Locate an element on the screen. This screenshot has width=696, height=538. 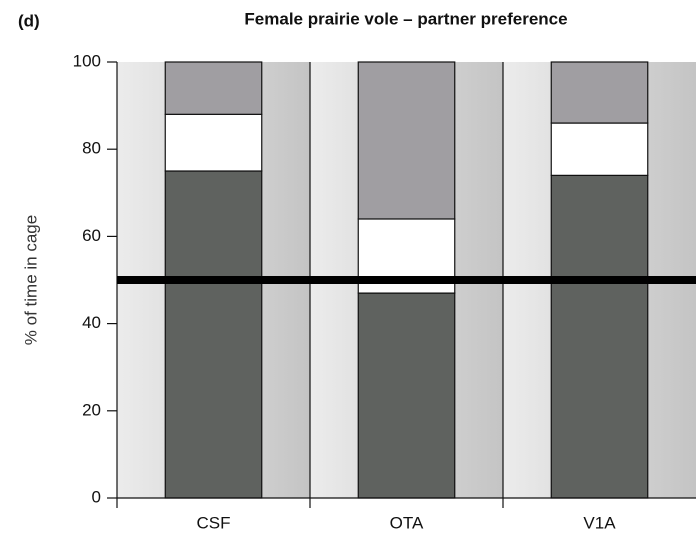
x-tick-label: CSF is located at coordinates (214, 522).